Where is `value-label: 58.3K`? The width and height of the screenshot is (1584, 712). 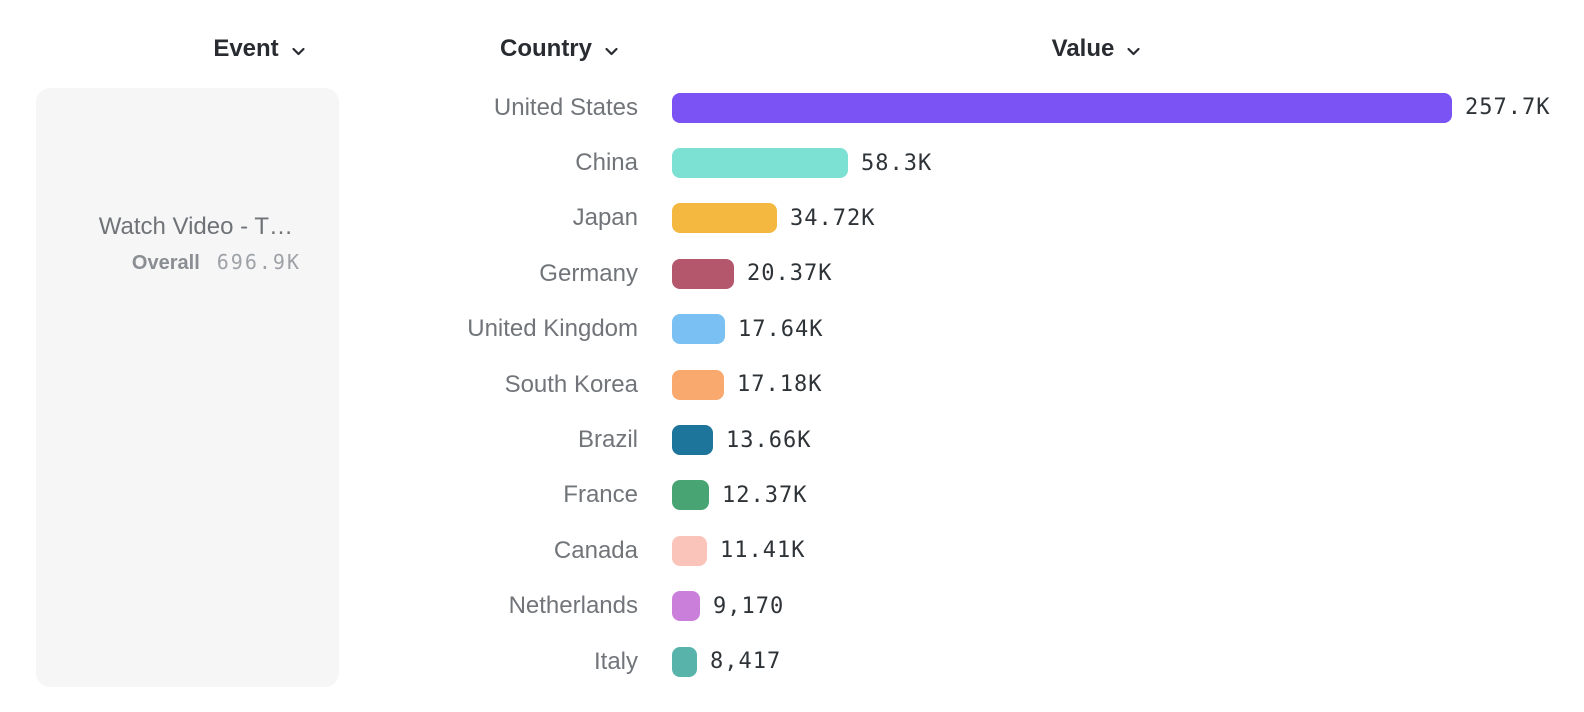
value-label: 58.3K is located at coordinates (897, 163).